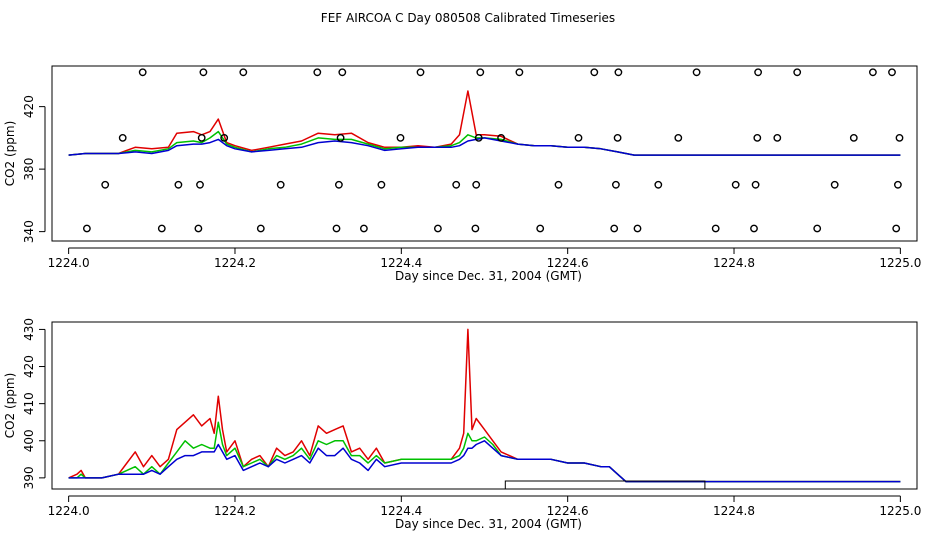 This screenshot has width=936, height=540. I want to click on bottom-highlight, so click(605, 485).